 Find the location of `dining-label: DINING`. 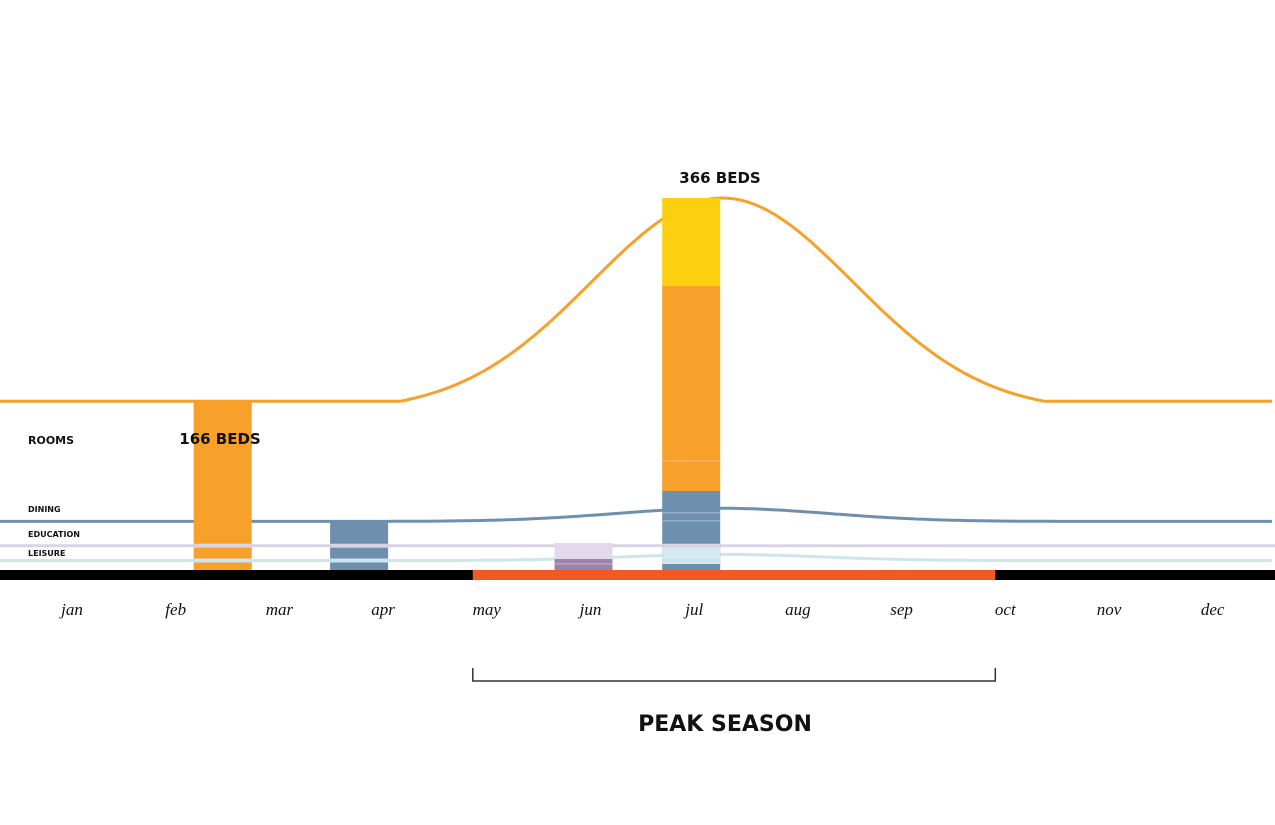

dining-label: DINING is located at coordinates (44, 509).